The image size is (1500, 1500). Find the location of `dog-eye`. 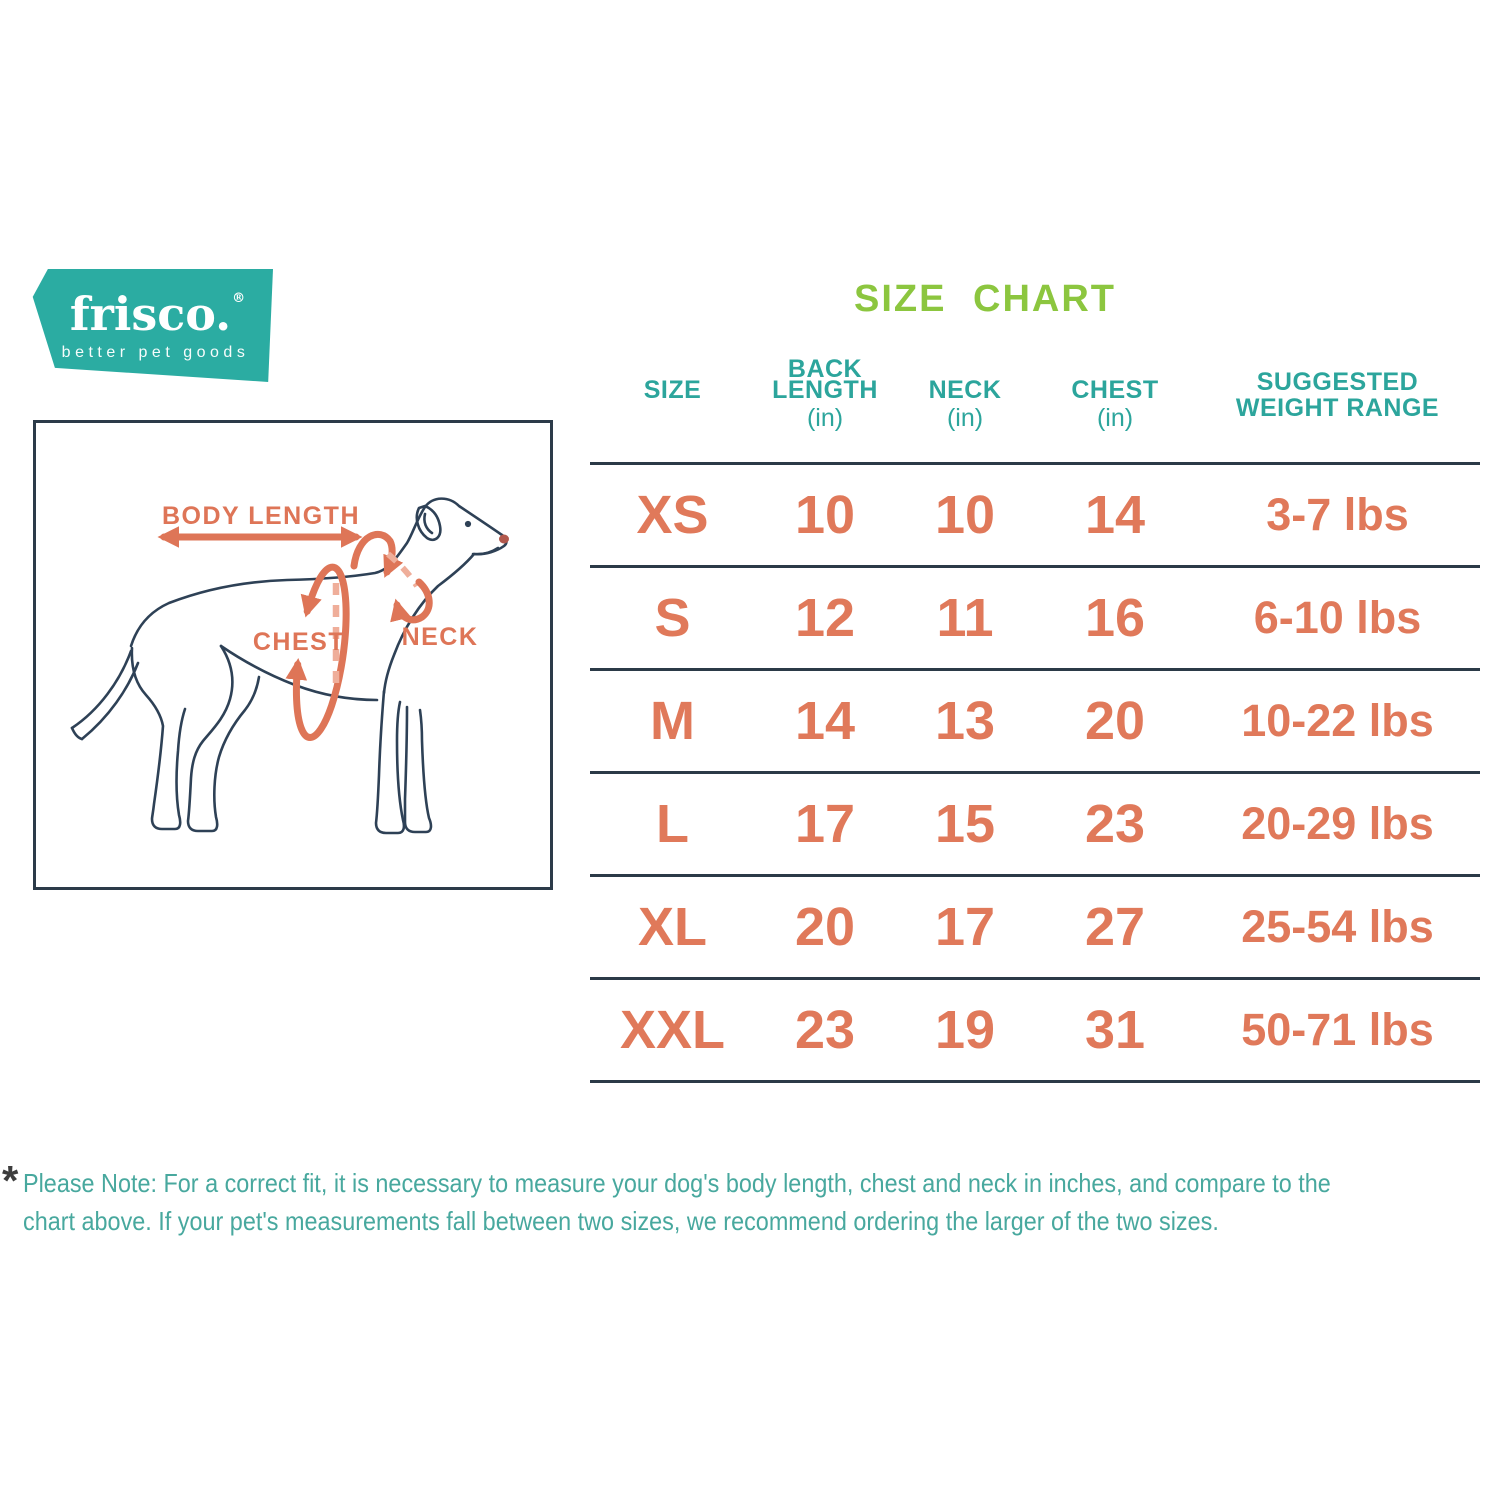

dog-eye is located at coordinates (468, 524).